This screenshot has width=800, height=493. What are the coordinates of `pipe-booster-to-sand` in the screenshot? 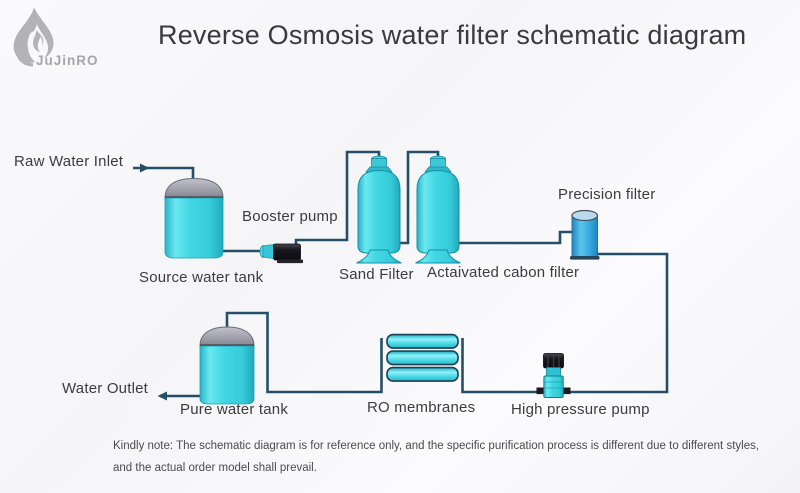 It's located at (337, 198).